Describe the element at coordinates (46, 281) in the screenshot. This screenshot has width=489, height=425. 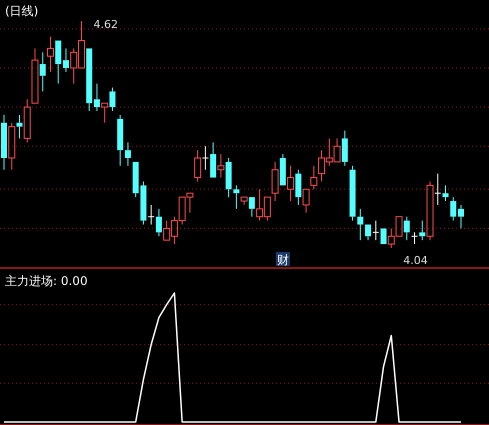
I see `chart-title: 主力进场: 0.00` at that location.